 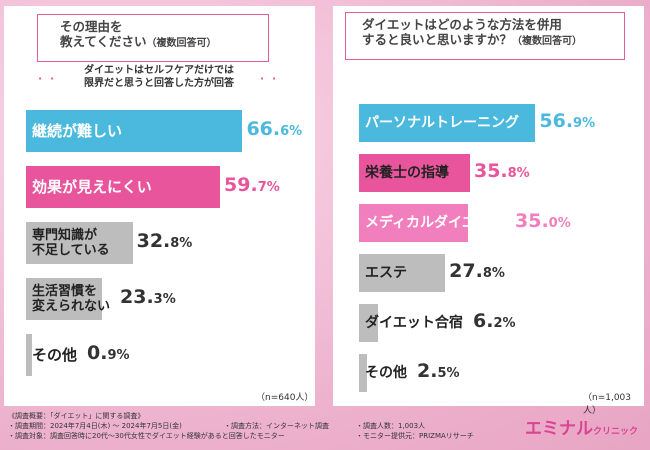 I want to click on right-question-box: ダイエットはどのような方法を併用 すると良いと思いますか？（複数回答可）, so click(x=485, y=36).